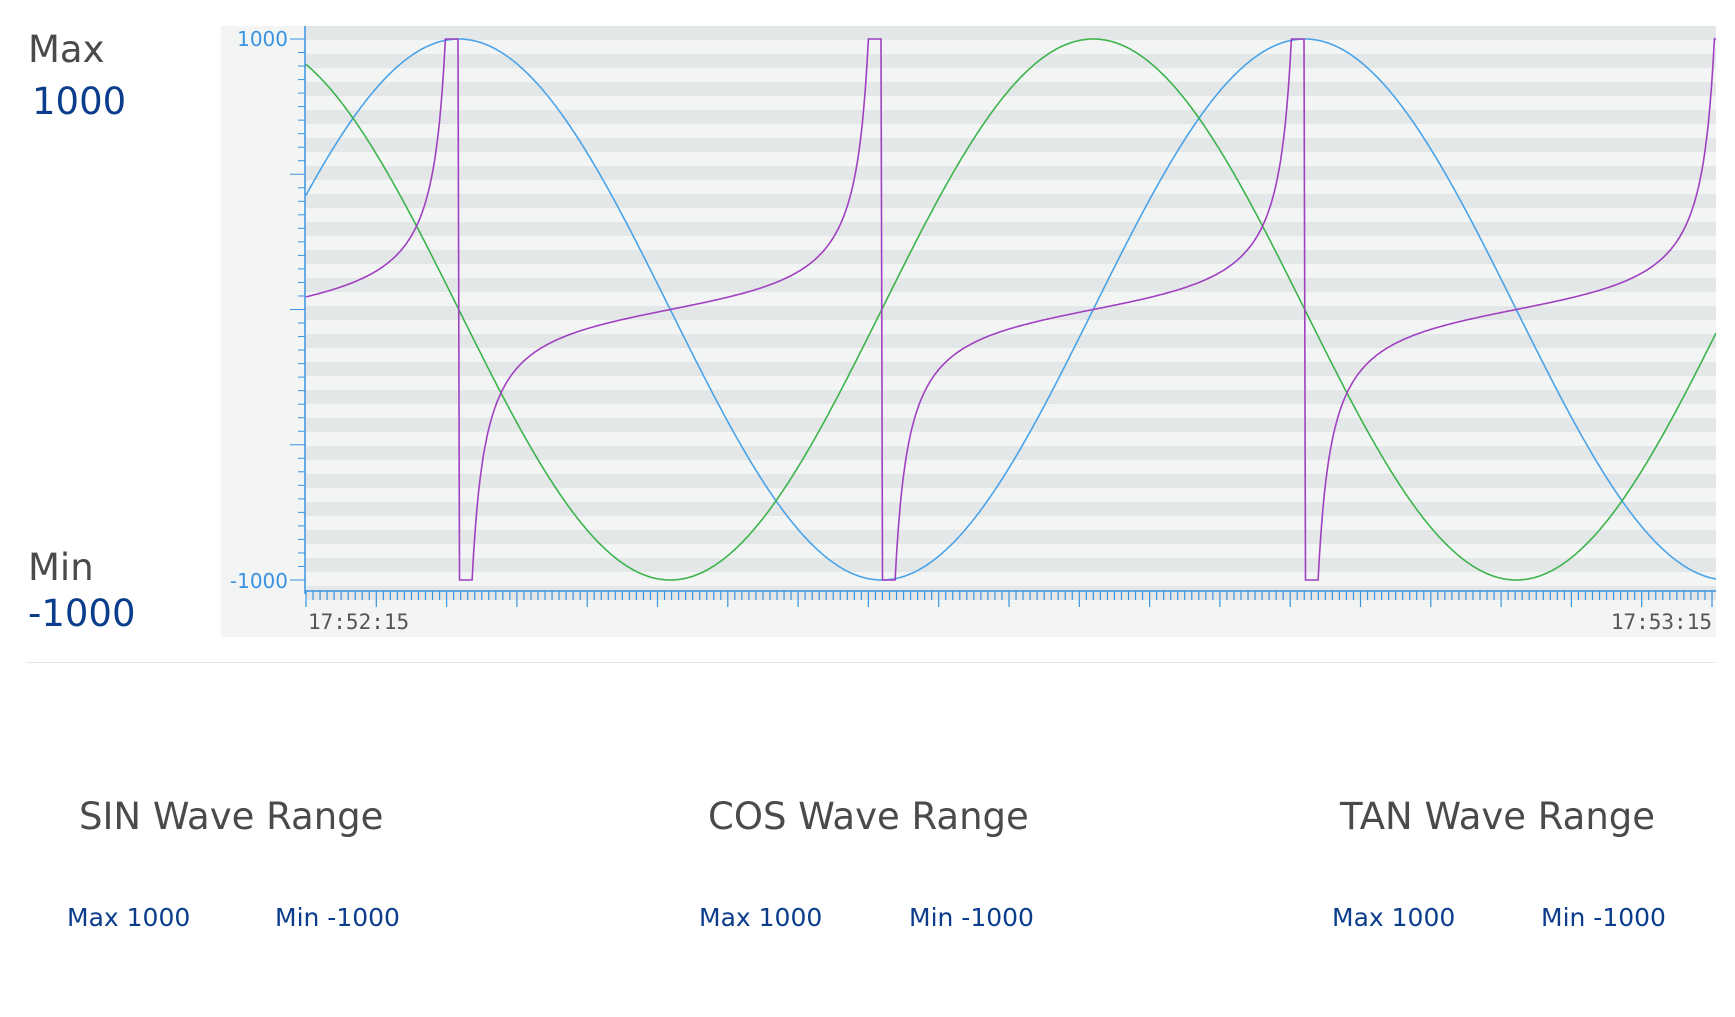 Image resolution: width=1735 pixels, height=1017 pixels. What do you see at coordinates (79, 101) in the screenshot?
I see `max-value: 1000` at bounding box center [79, 101].